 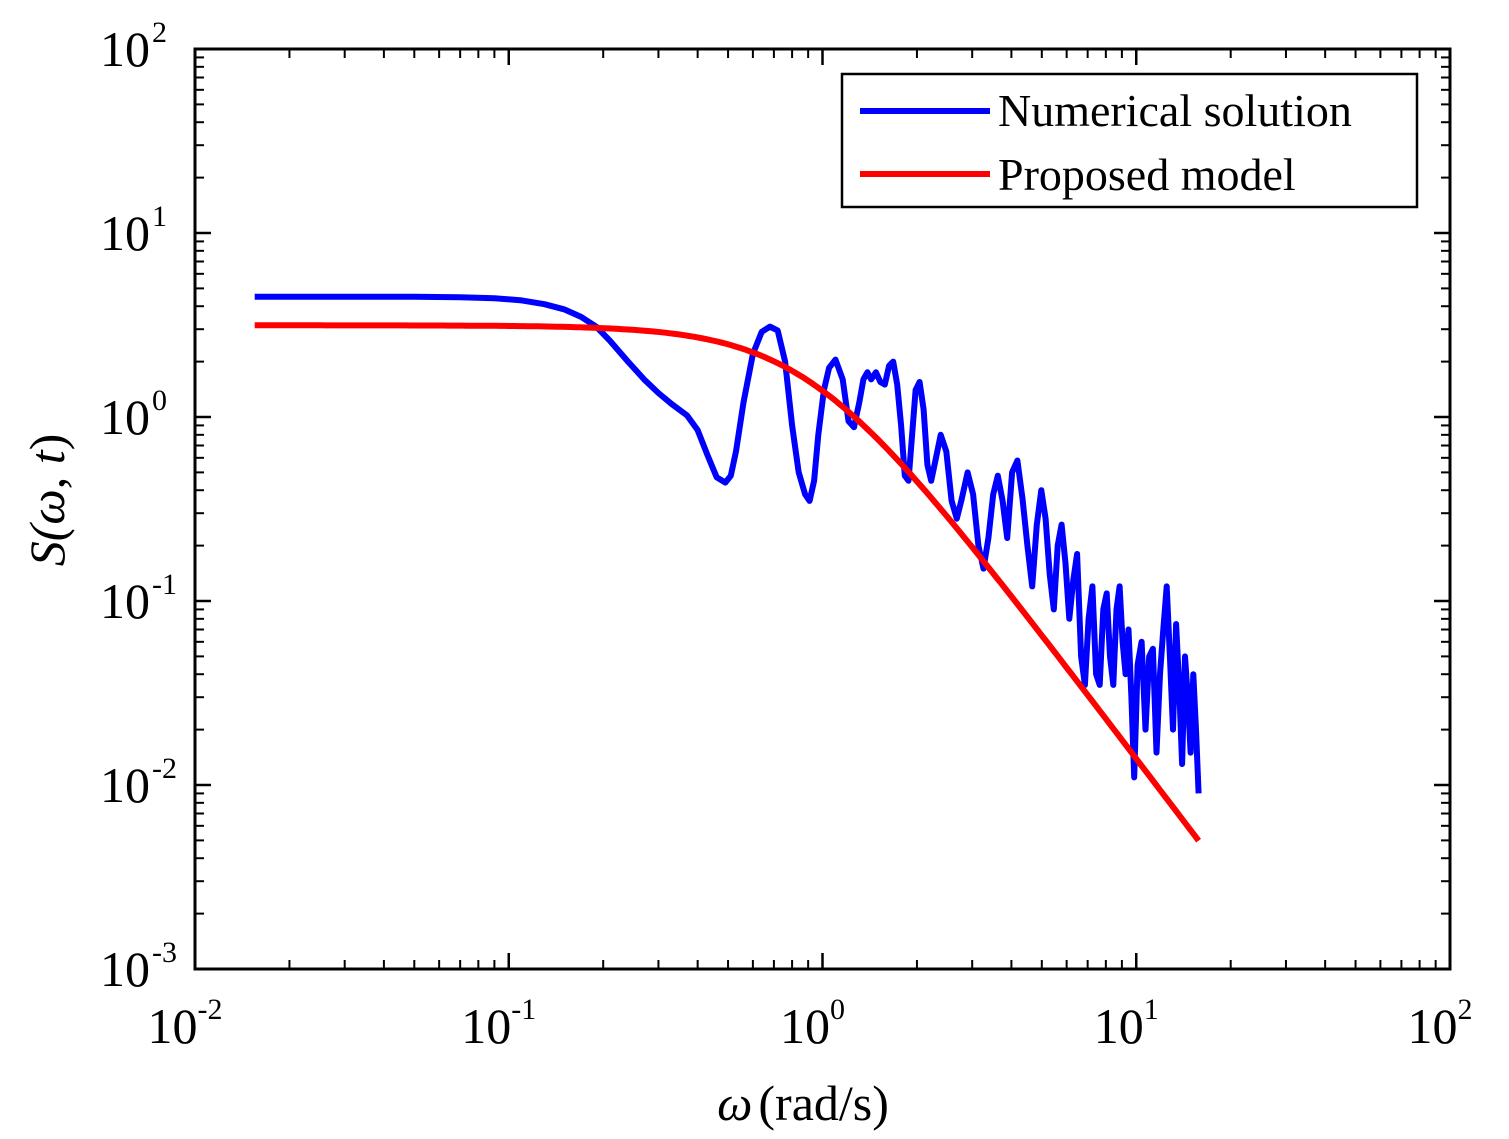 What do you see at coordinates (734, 1103) in the screenshot?
I see `x-axis-symbol: ω` at bounding box center [734, 1103].